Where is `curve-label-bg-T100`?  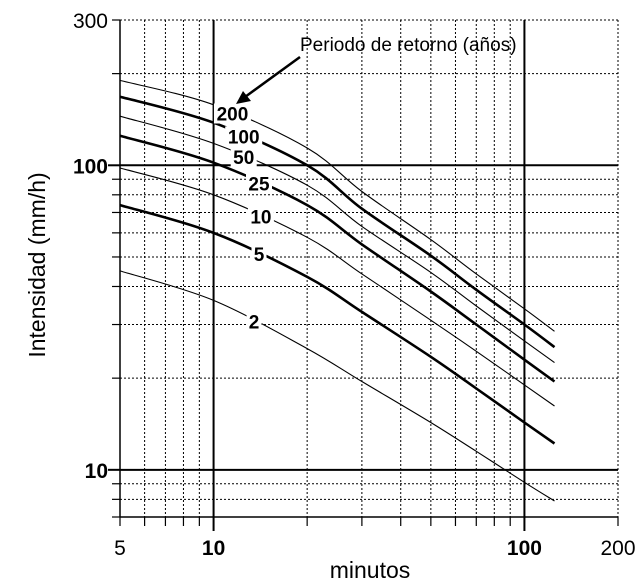 curve-label-bg-T100 is located at coordinates (244, 136).